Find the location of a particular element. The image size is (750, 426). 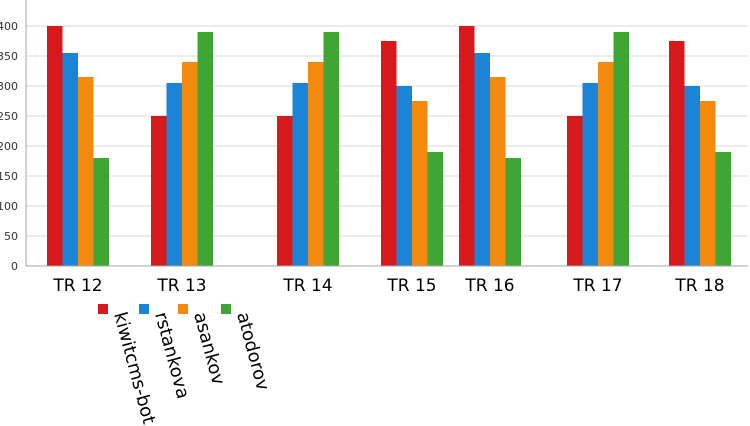

legend-label: kiwitcms-bot is located at coordinates (134, 368).